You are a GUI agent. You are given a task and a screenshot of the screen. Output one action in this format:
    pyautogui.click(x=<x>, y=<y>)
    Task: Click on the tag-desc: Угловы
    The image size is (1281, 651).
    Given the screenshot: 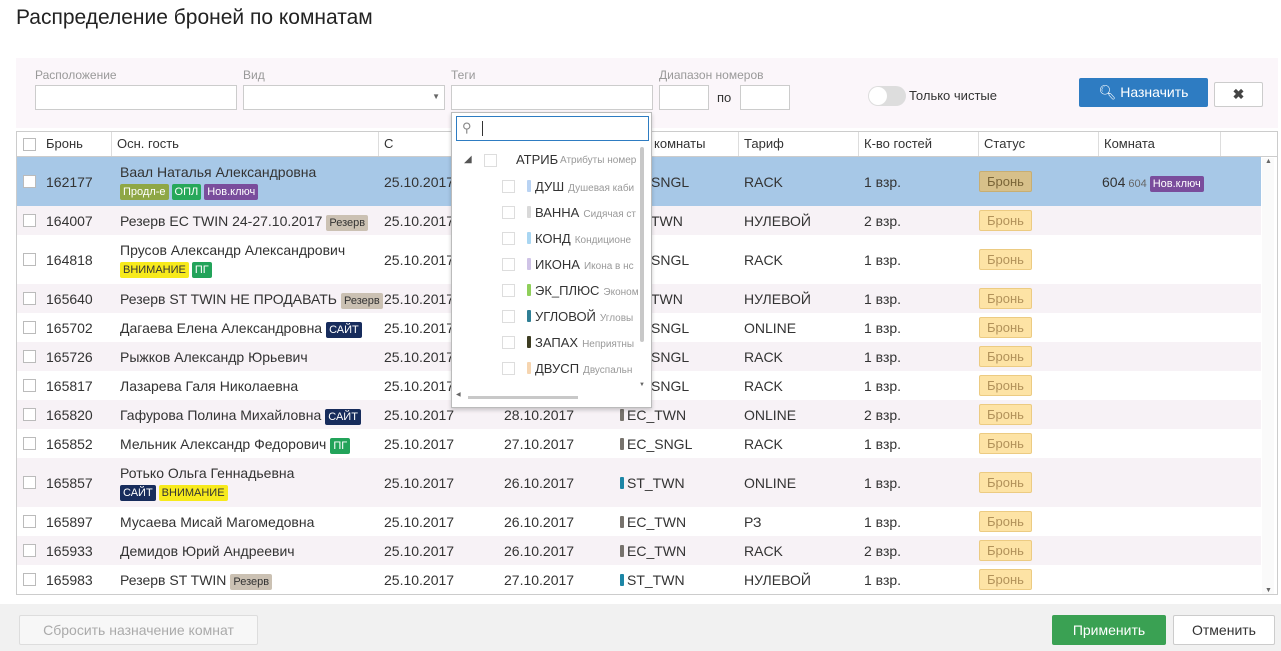 What is the action you would take?
    pyautogui.click(x=616, y=318)
    